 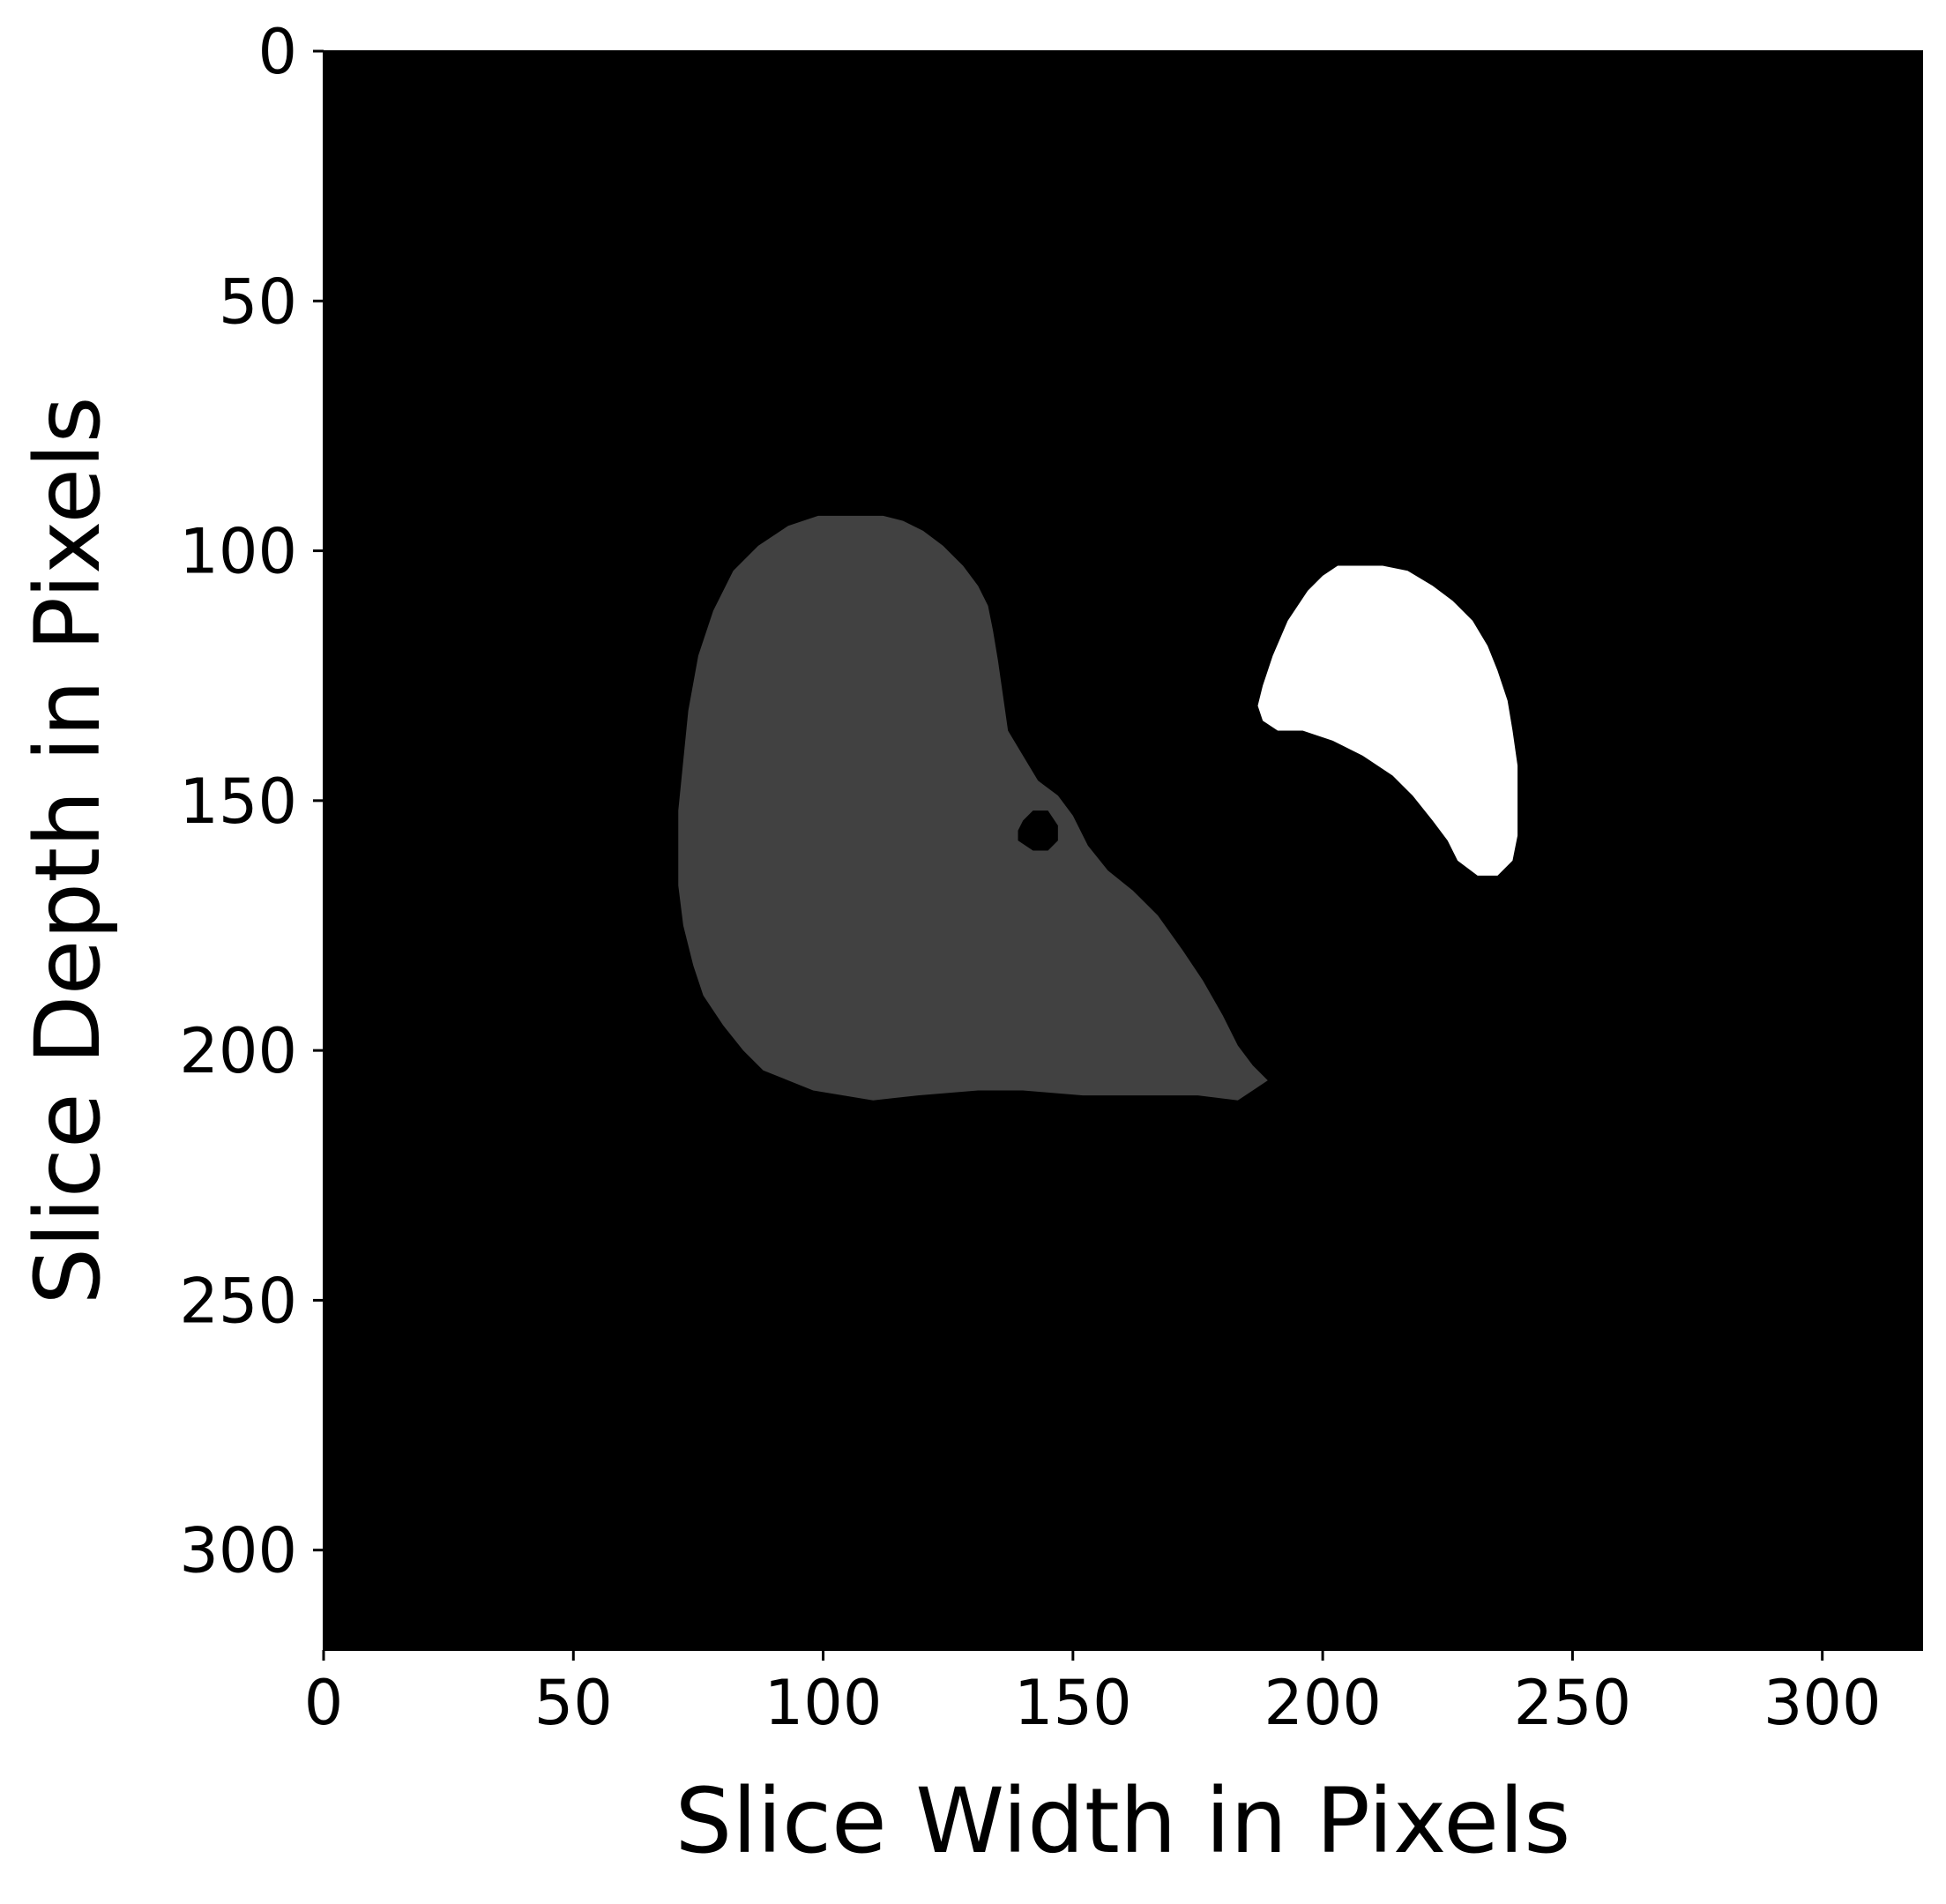 I want to click on mask-regions, so click(x=1098, y=808).